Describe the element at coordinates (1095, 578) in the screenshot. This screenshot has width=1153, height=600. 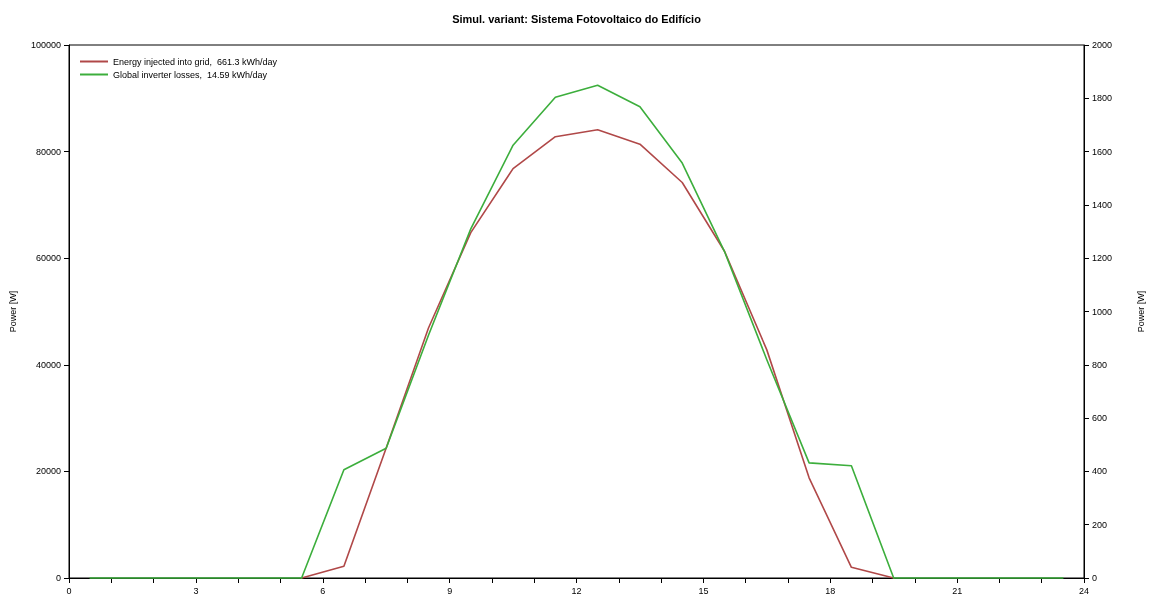
I see `y2-tick-label: 0` at that location.